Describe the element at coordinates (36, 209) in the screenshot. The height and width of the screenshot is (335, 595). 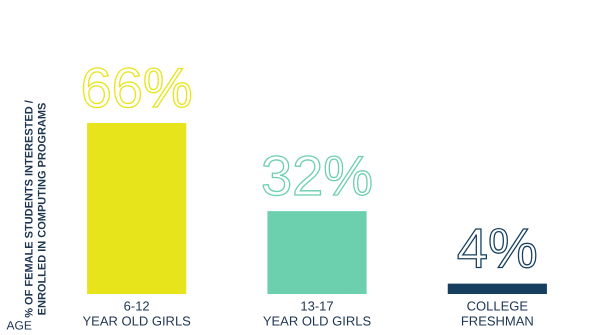
I see `y-axis-title: % OF FEMALE STUDENTS INTERESTED / ENROLLED IN COMPUTING PROGRAMS` at that location.